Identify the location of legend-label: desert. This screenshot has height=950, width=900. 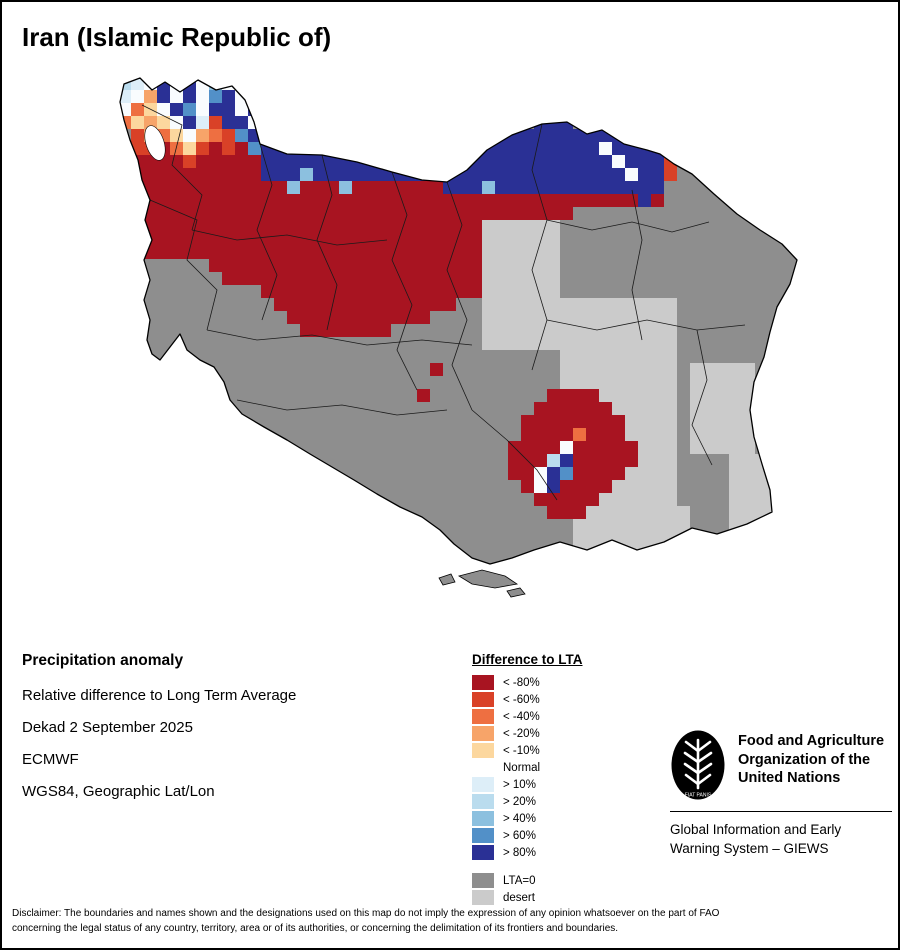
(519, 897).